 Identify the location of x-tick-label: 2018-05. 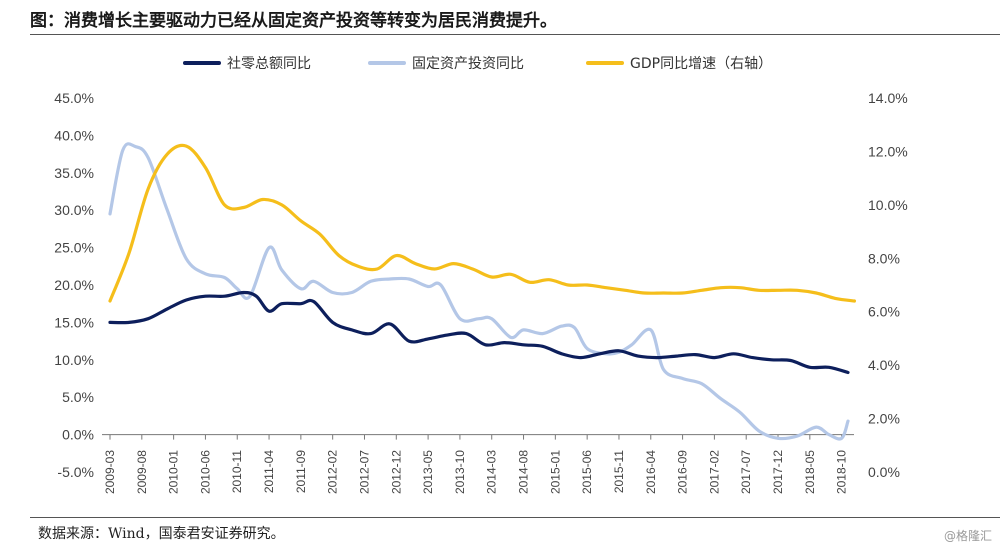
(810, 472).